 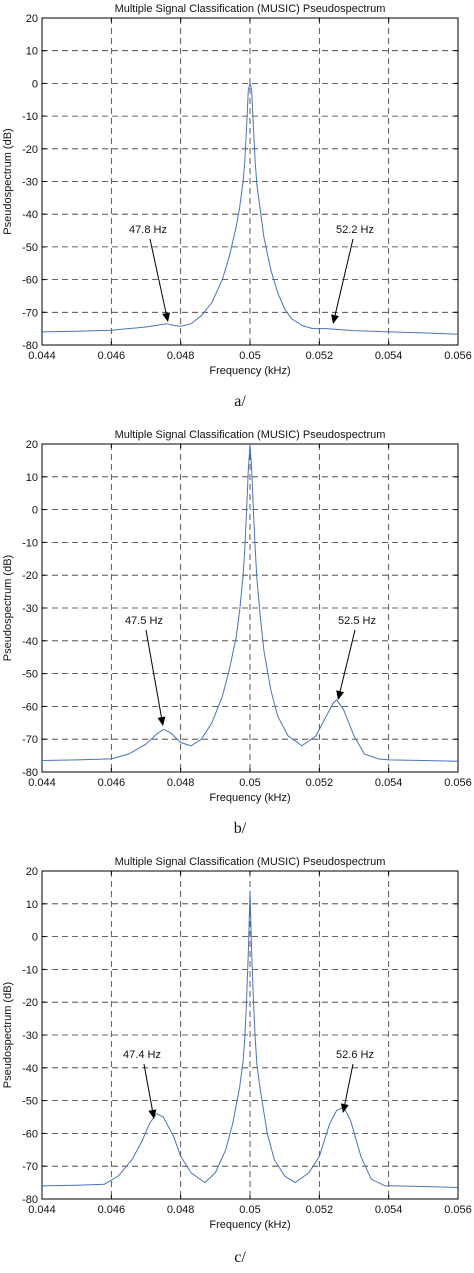 I want to click on peak-annotation-label: 52.2 Hz, so click(x=355, y=230).